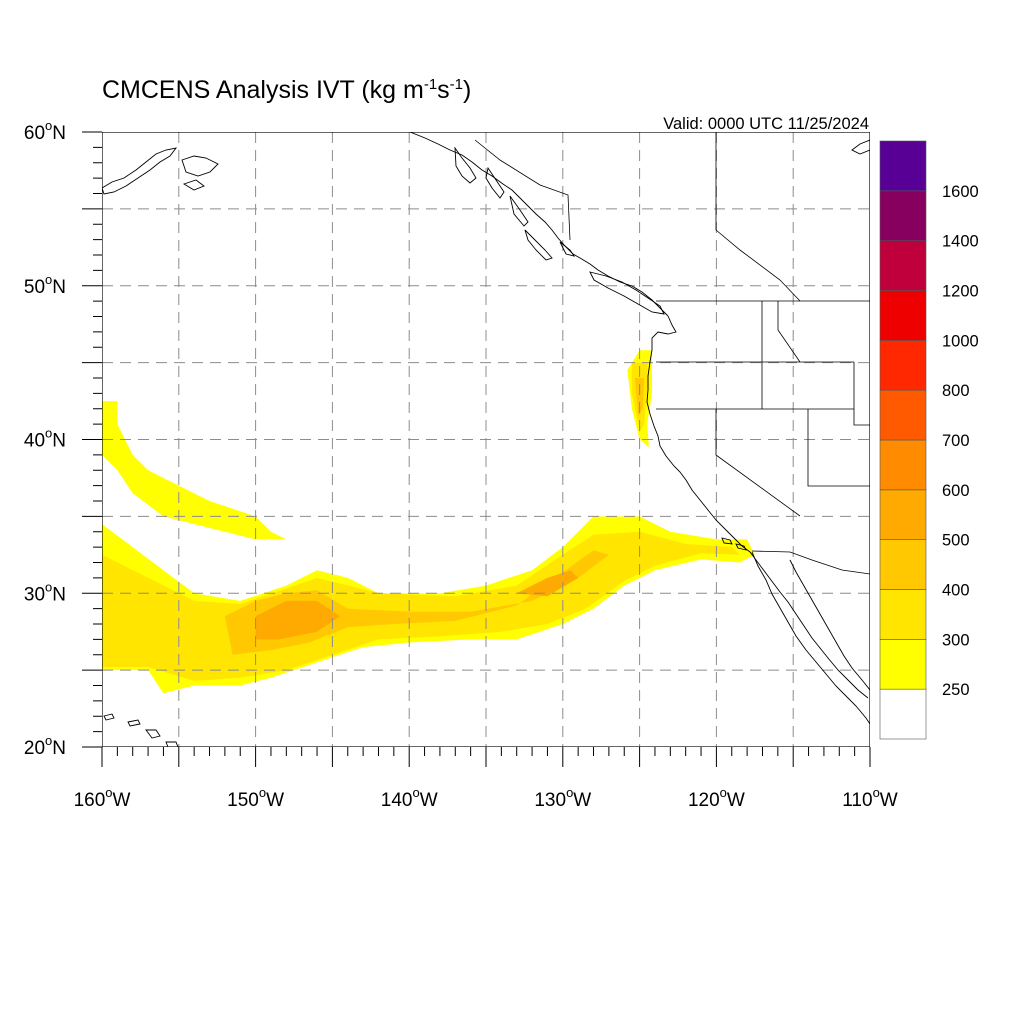  I want to click on title-sup2: -1, so click(456, 84).